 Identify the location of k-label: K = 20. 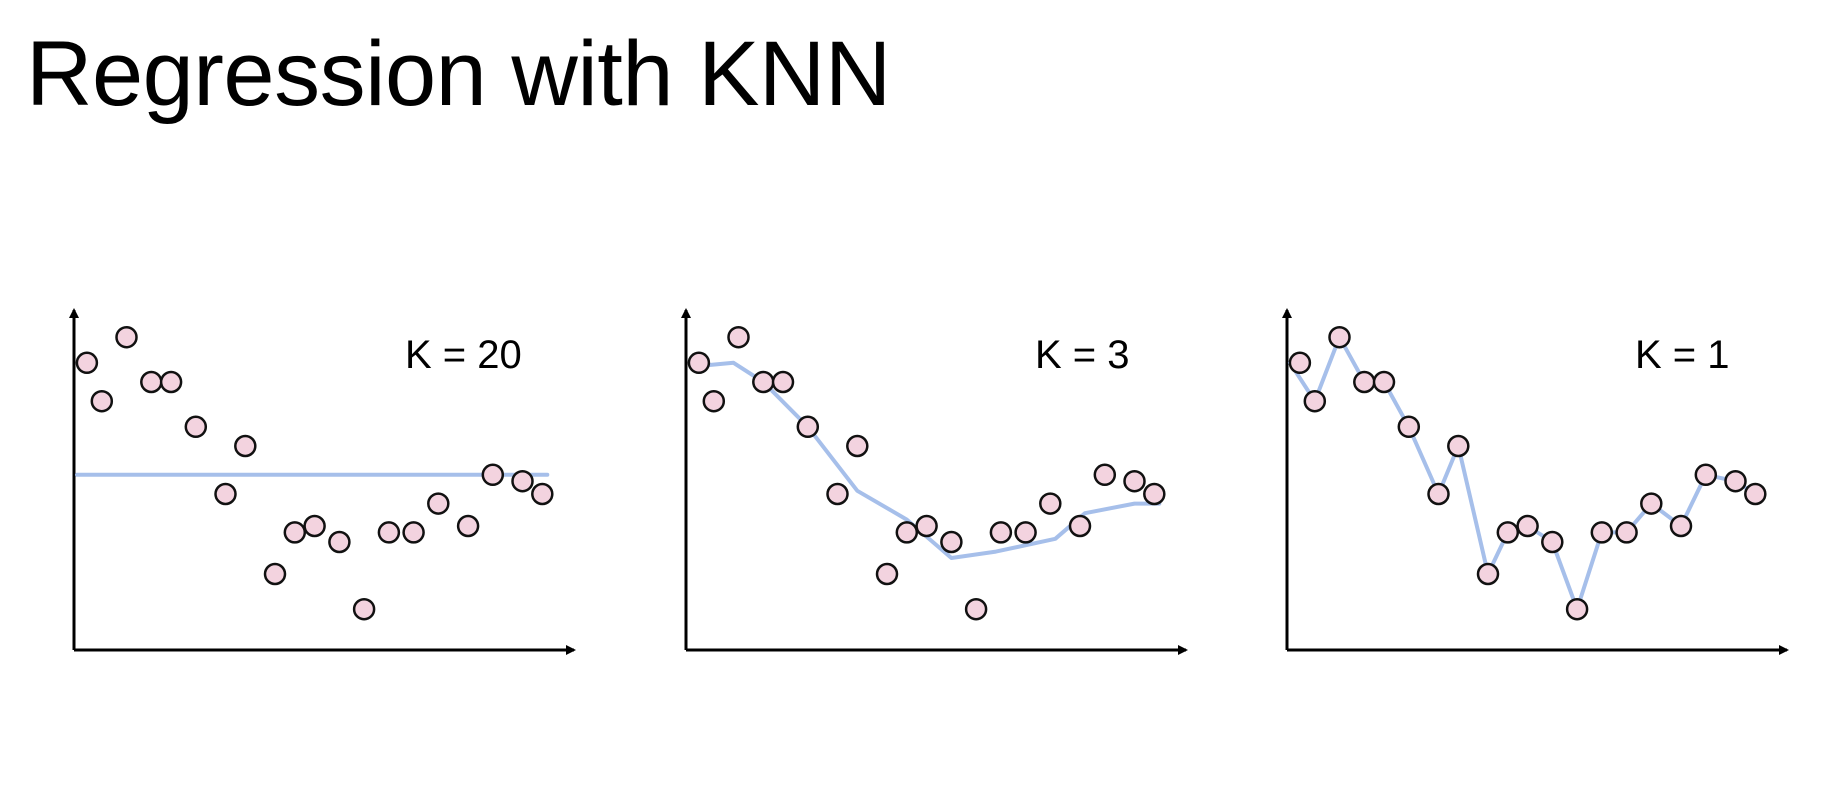
(463, 355).